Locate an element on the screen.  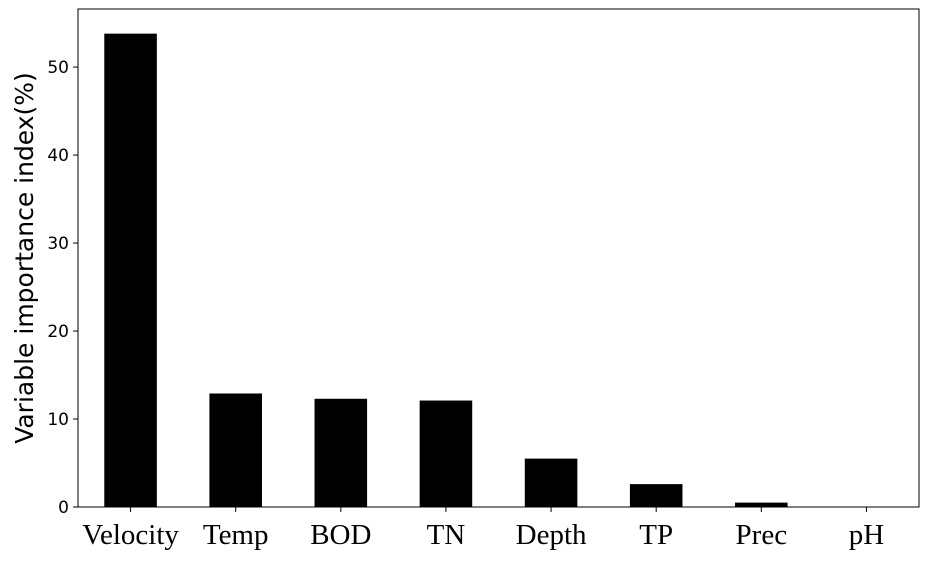
bar-depth is located at coordinates (551, 482).